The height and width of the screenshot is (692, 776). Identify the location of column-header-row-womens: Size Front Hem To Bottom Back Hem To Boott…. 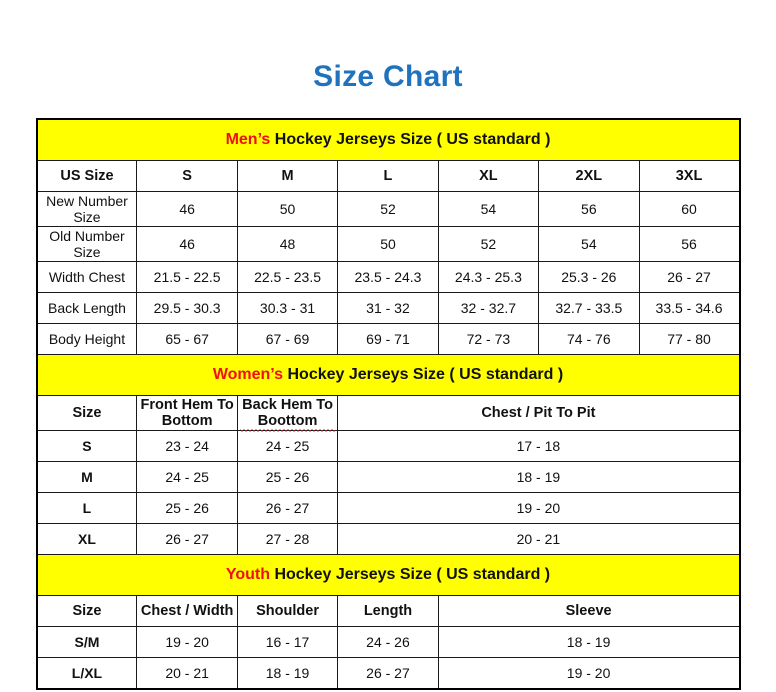
(387, 413).